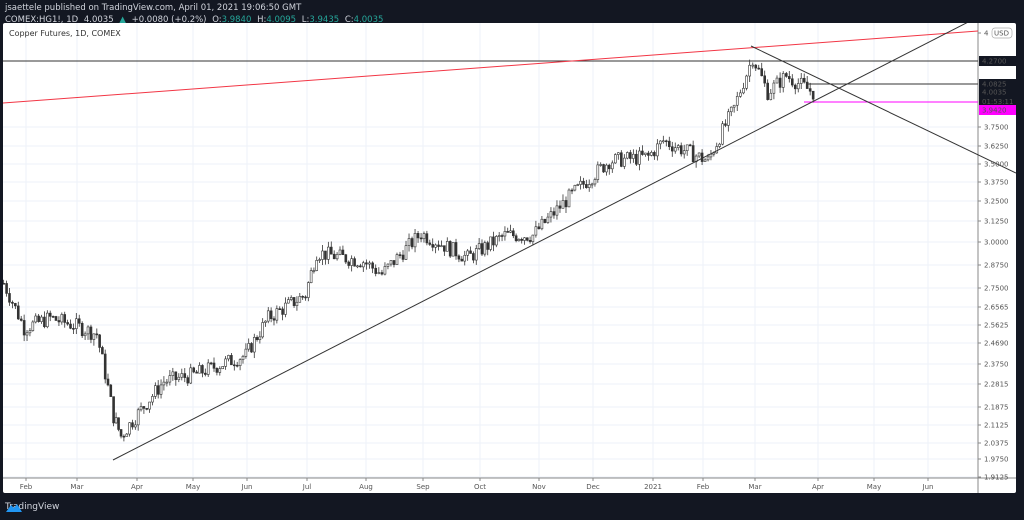 This screenshot has width=1024, height=520. I want to click on close-label: C:, so click(349, 20).